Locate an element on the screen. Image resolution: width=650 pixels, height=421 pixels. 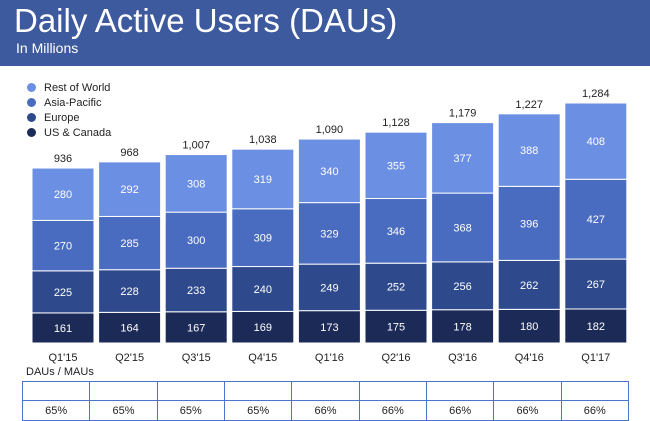
bar-value-label: 408 is located at coordinates (596, 142).